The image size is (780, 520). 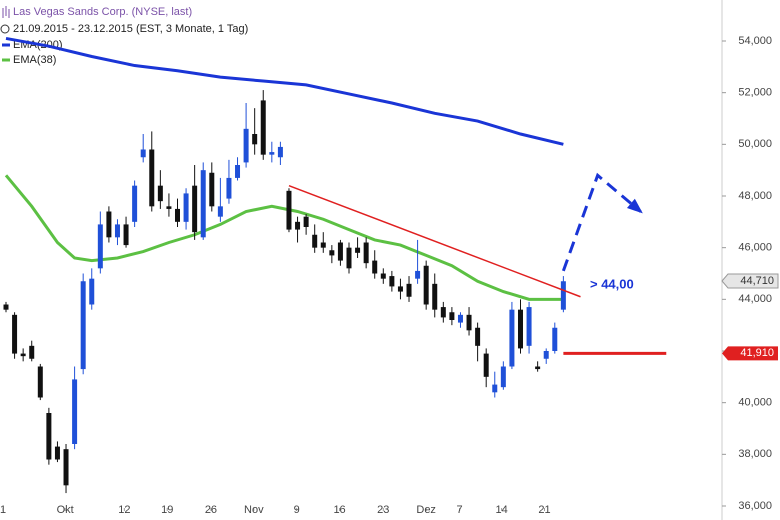 I want to click on projection-arrow, so click(x=601, y=222).